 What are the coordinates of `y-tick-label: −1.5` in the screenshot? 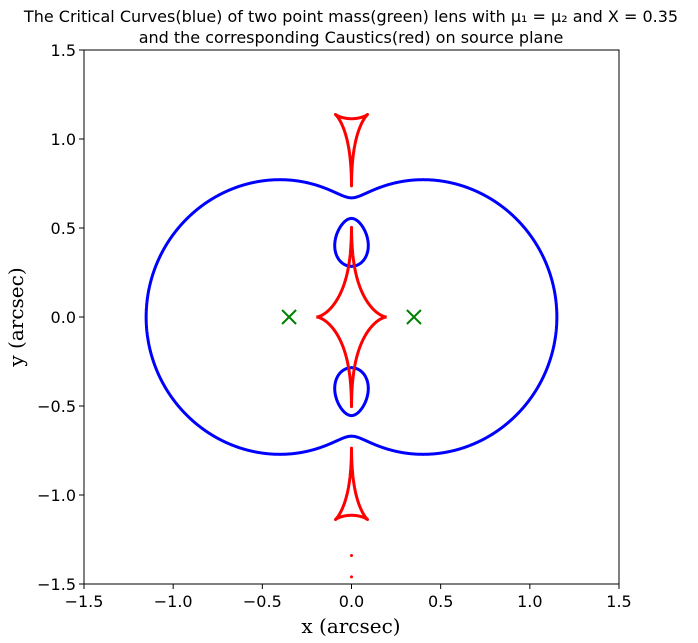 It's located at (56, 584).